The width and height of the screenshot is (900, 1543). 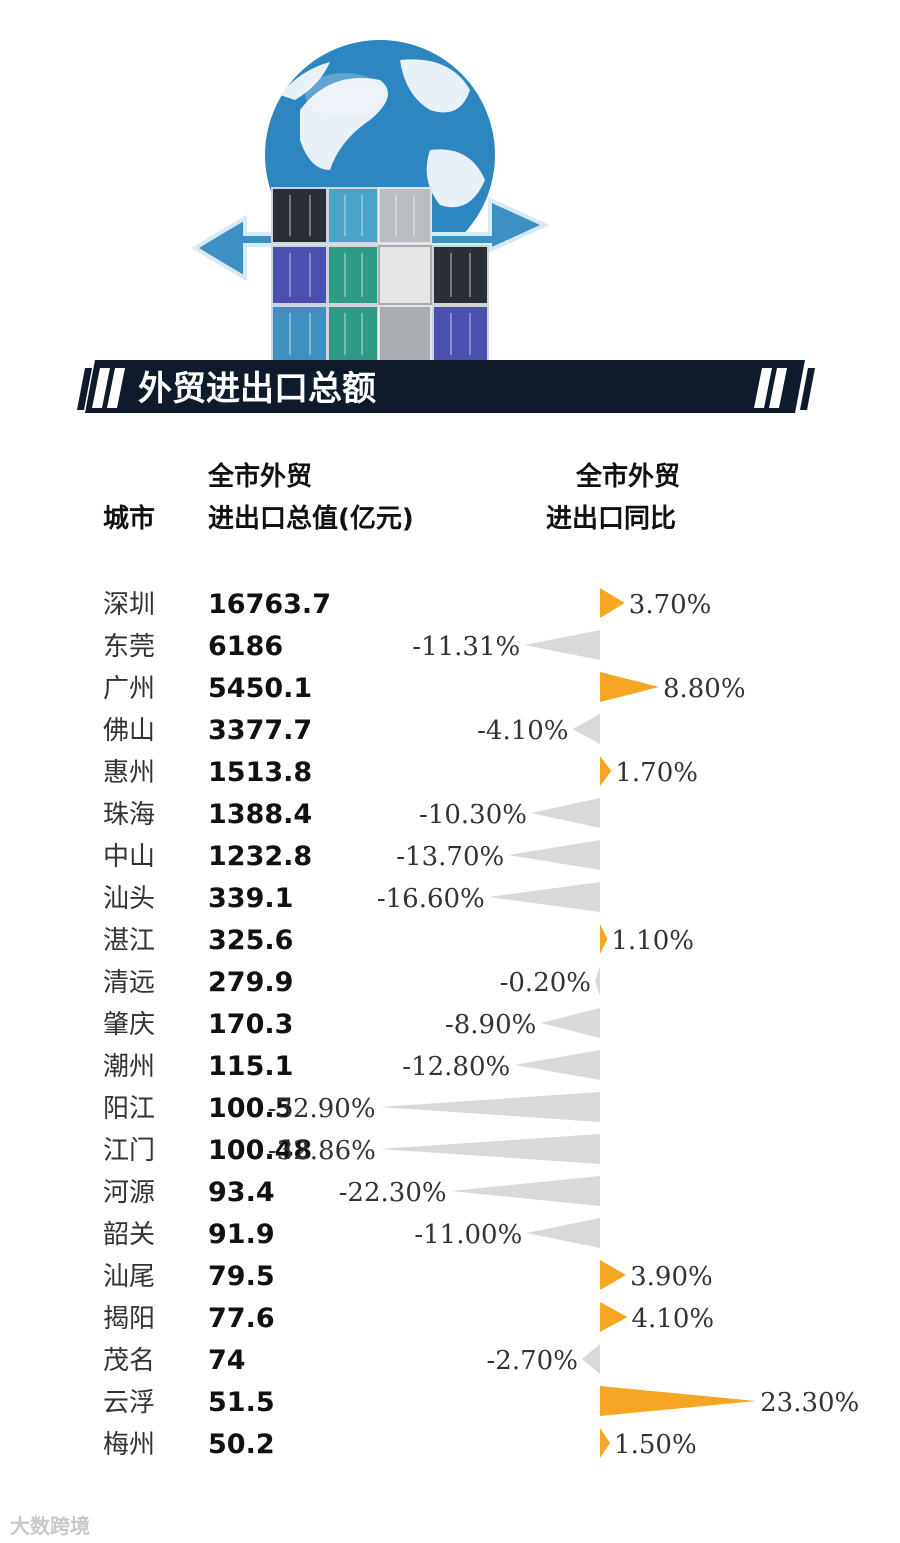 What do you see at coordinates (522, 731) in the screenshot?
I see `yoy-label: -4.10%` at bounding box center [522, 731].